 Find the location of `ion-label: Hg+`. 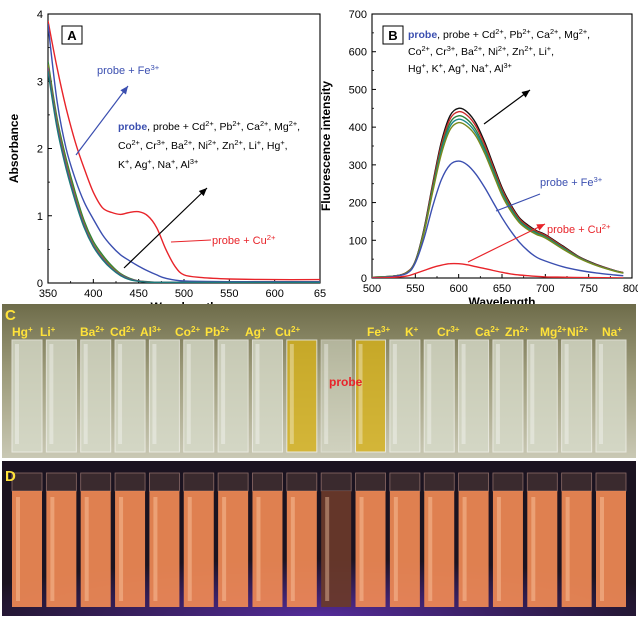

ion-label: Hg+ is located at coordinates (22, 332).